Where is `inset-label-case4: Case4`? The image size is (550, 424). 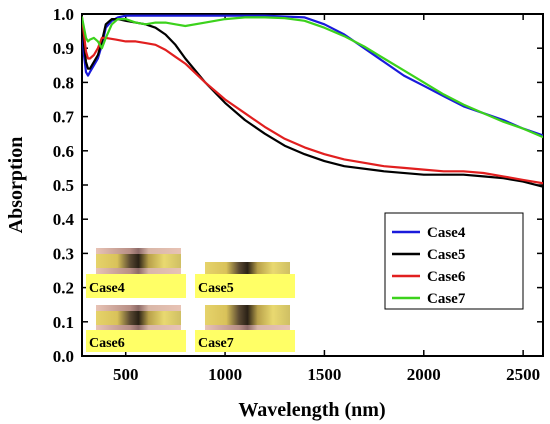
inset-label-case4: Case4 is located at coordinates (107, 288).